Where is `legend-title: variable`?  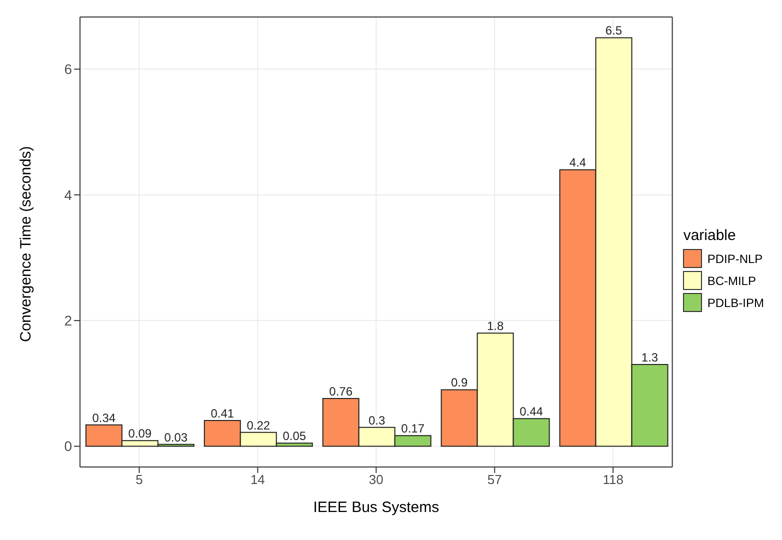 legend-title: variable is located at coordinates (710, 235).